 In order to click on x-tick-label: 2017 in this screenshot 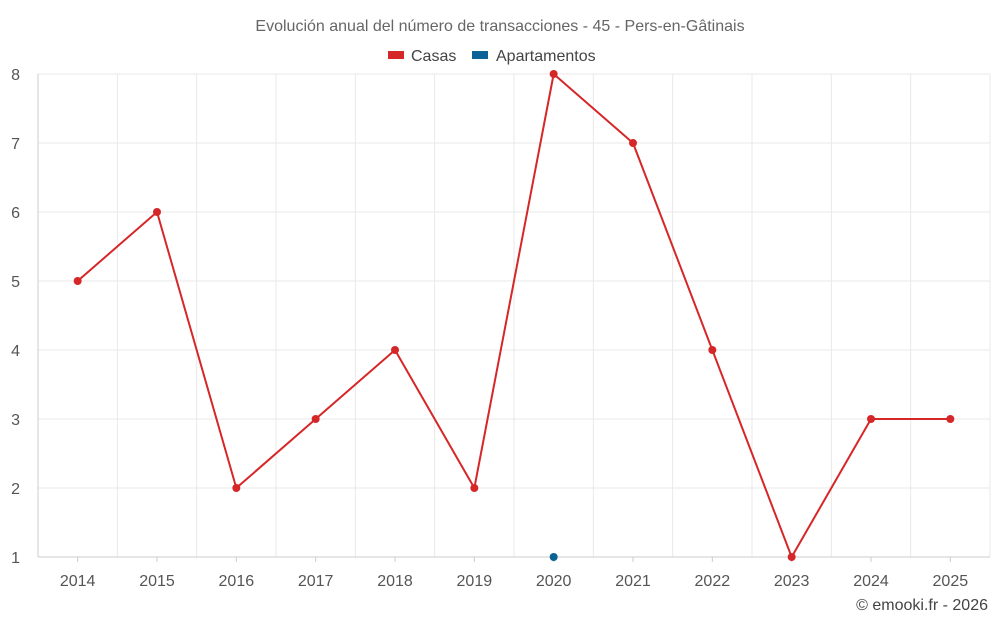, I will do `click(316, 581)`.